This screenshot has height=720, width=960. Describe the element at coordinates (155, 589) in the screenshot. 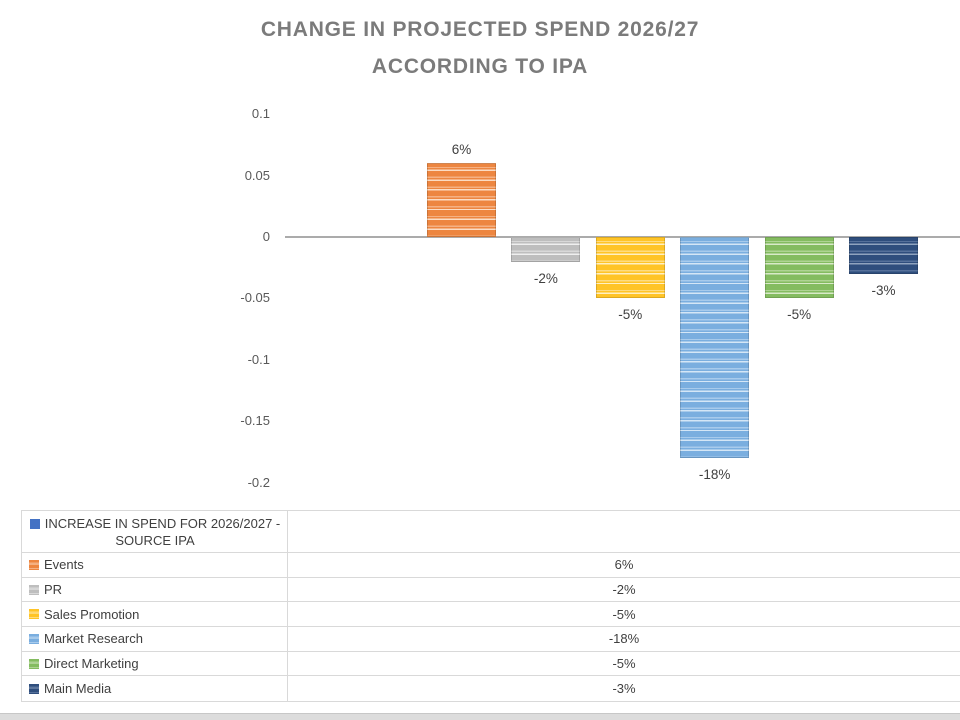

I see `legend-row-label: PR` at that location.